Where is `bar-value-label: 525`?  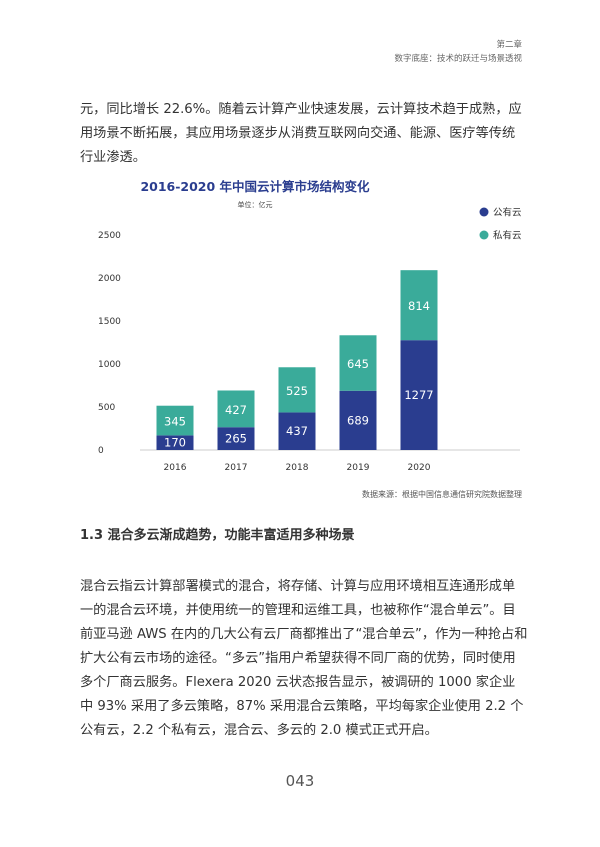 bar-value-label: 525 is located at coordinates (297, 391).